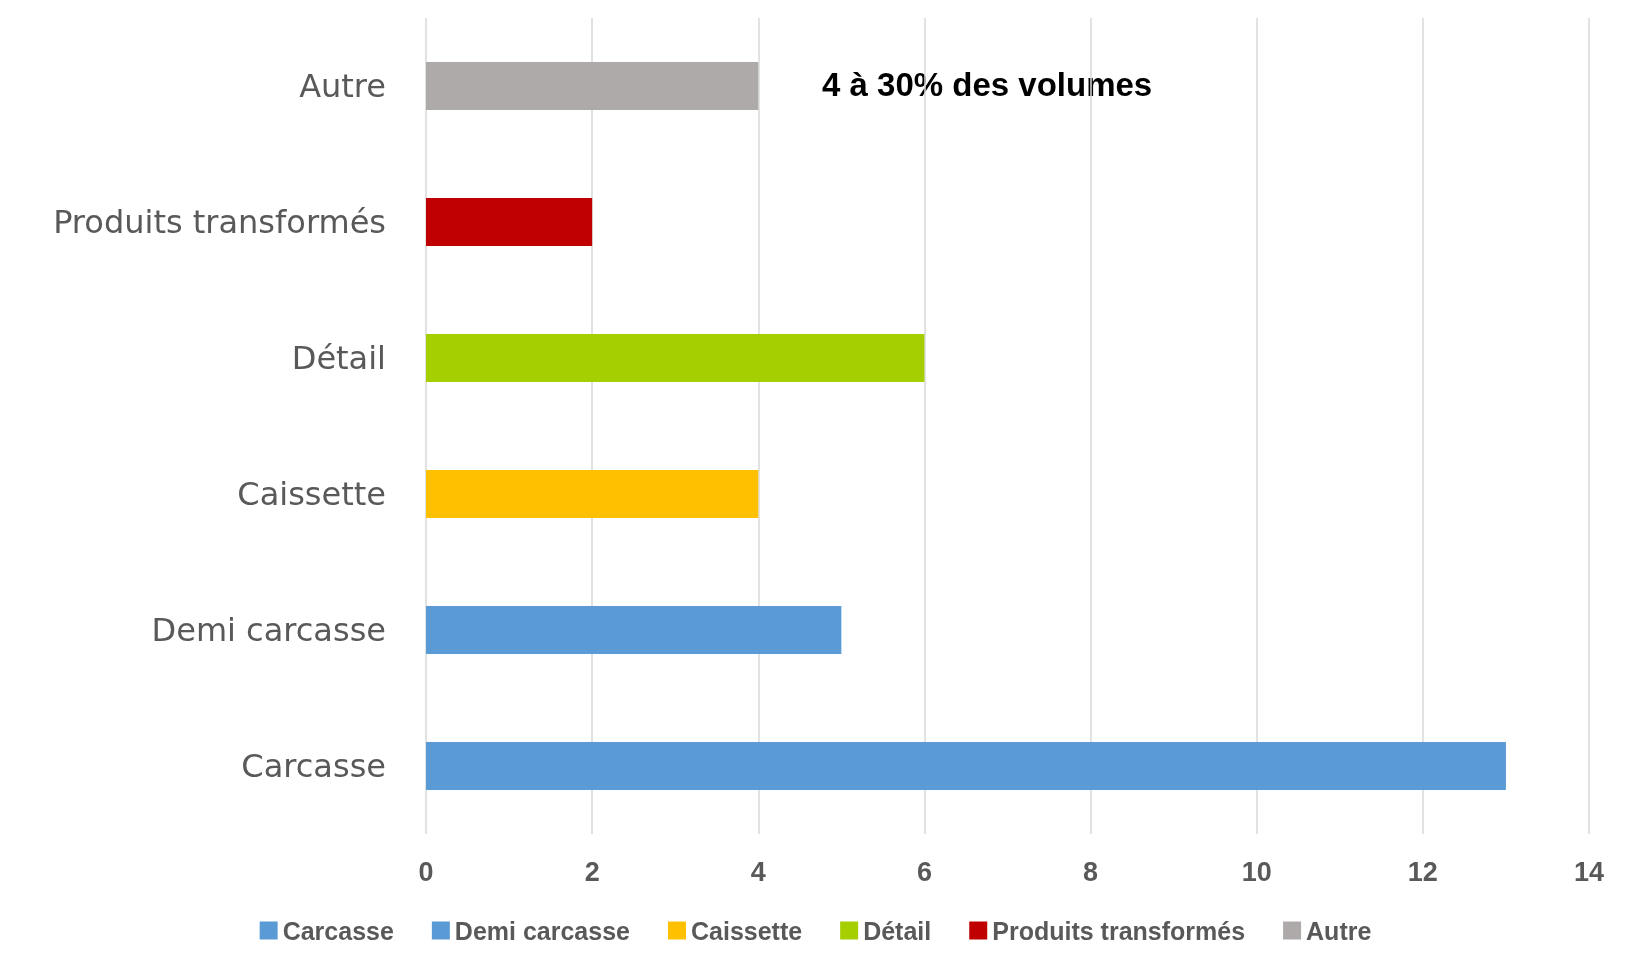 This screenshot has height=956, width=1631. I want to click on y-tick-label: Carcasse, so click(313, 766).